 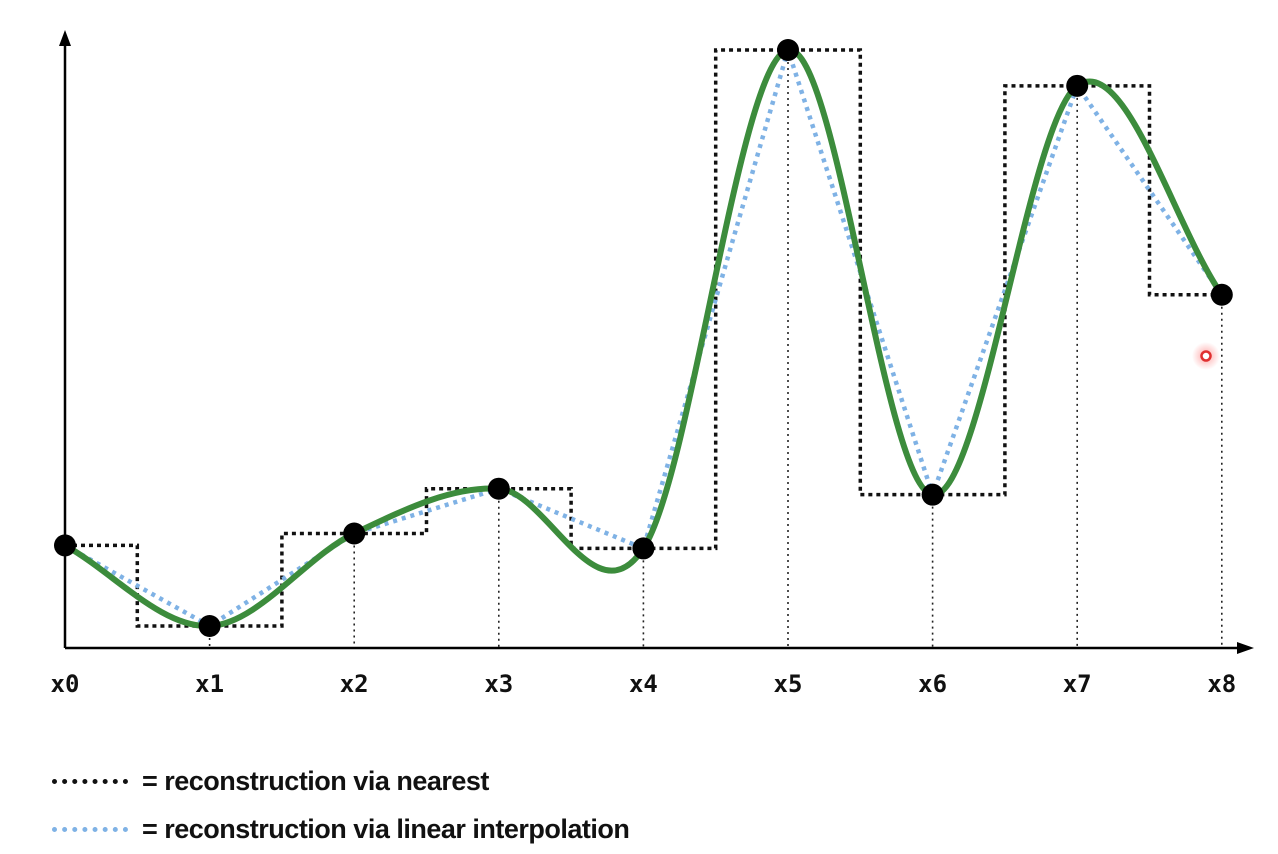 I want to click on legend-nearest: = reconstruction via nearest, so click(x=270, y=781).